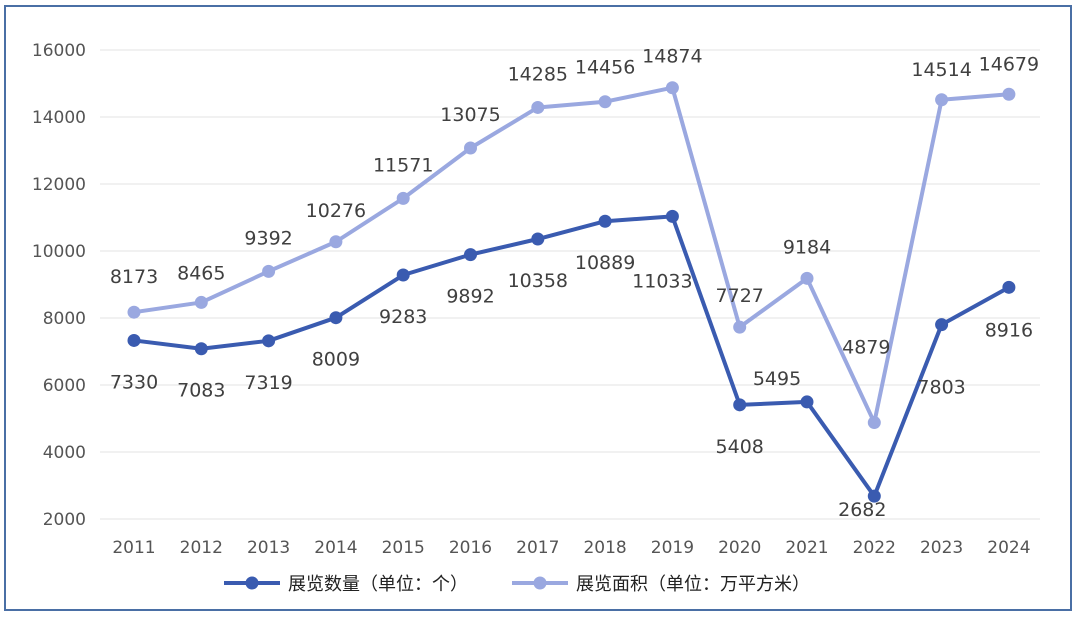 Image resolution: width=1080 pixels, height=619 pixels. I want to click on data-label: 9392, so click(268, 238).